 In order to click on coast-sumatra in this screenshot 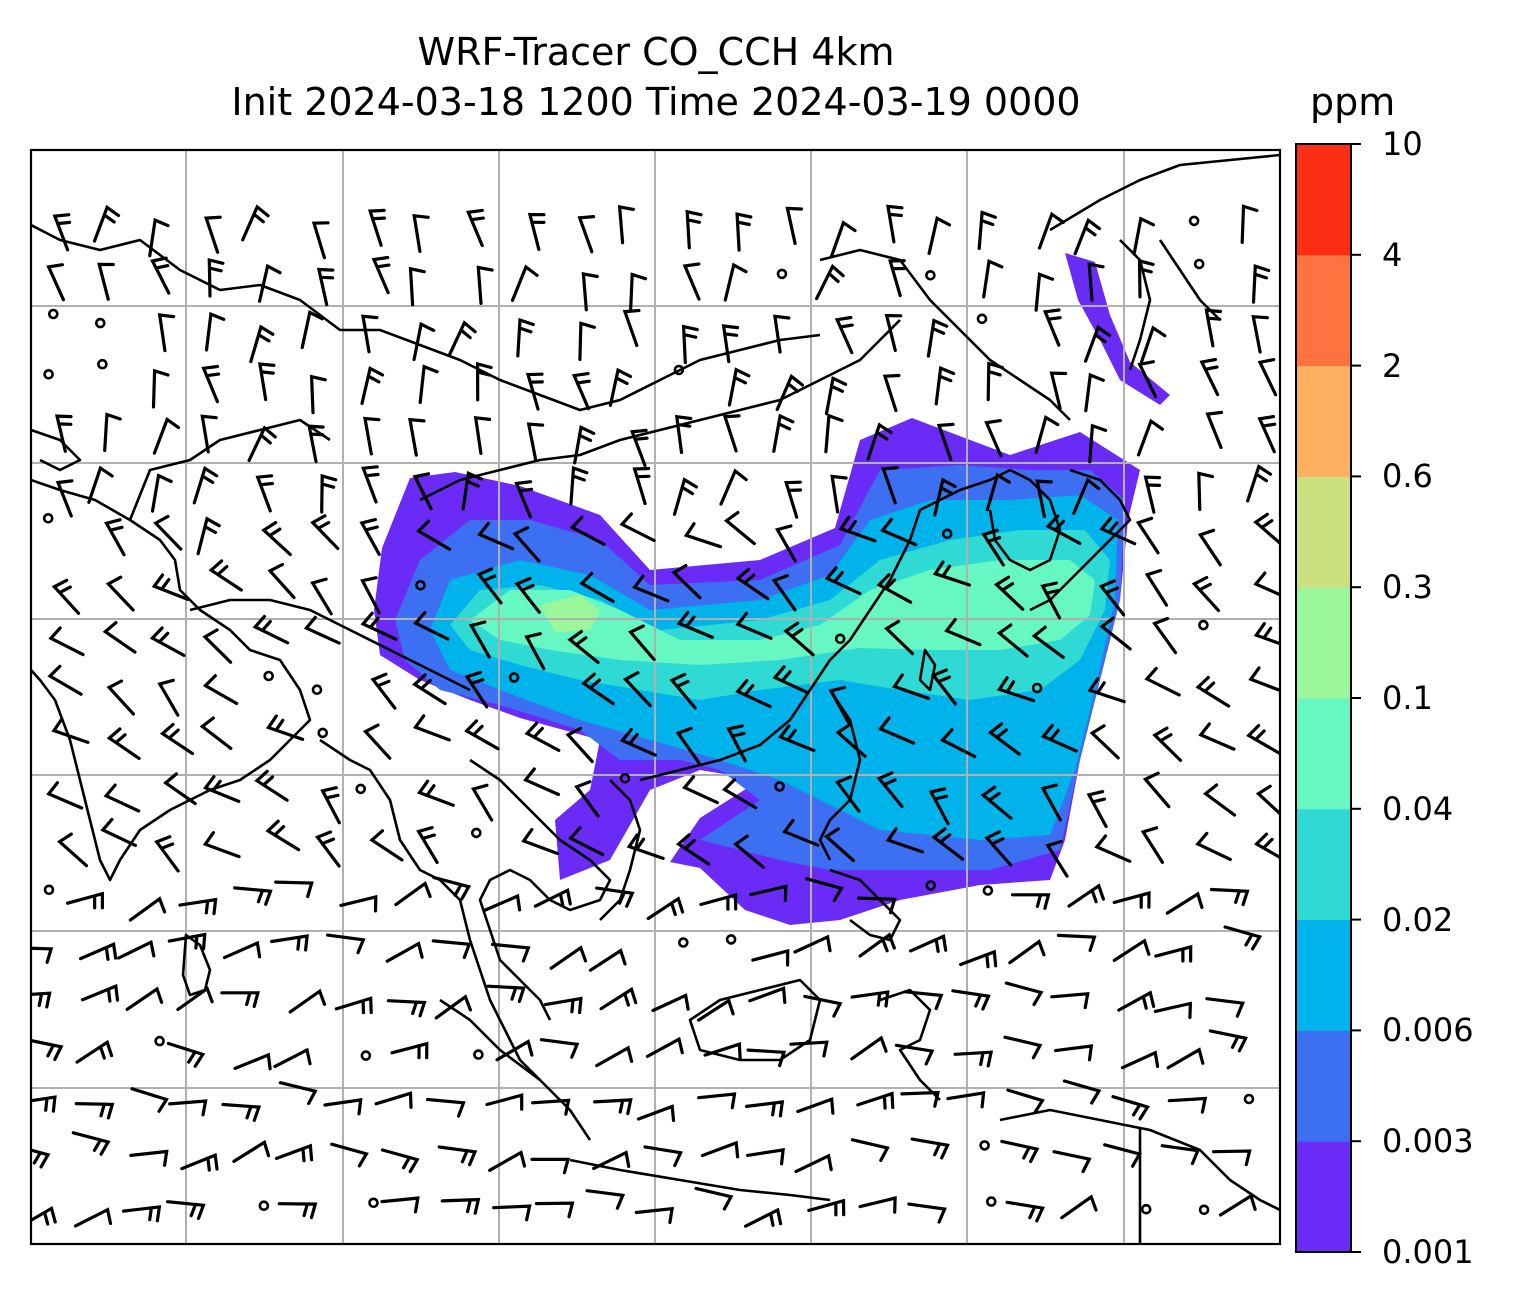, I will do `click(515, 1069)`.